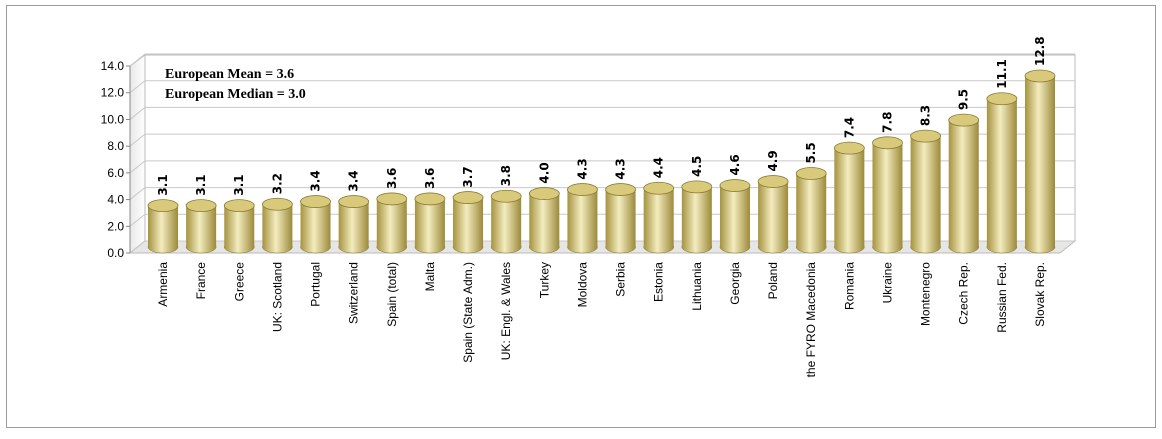 This screenshot has width=1162, height=439. I want to click on annotation: European Mean = 3.6, so click(229, 74).